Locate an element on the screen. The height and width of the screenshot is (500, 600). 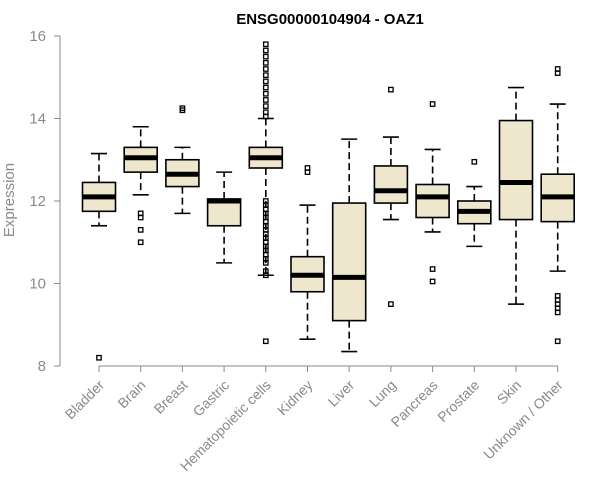
box-prostate is located at coordinates (474, 203).